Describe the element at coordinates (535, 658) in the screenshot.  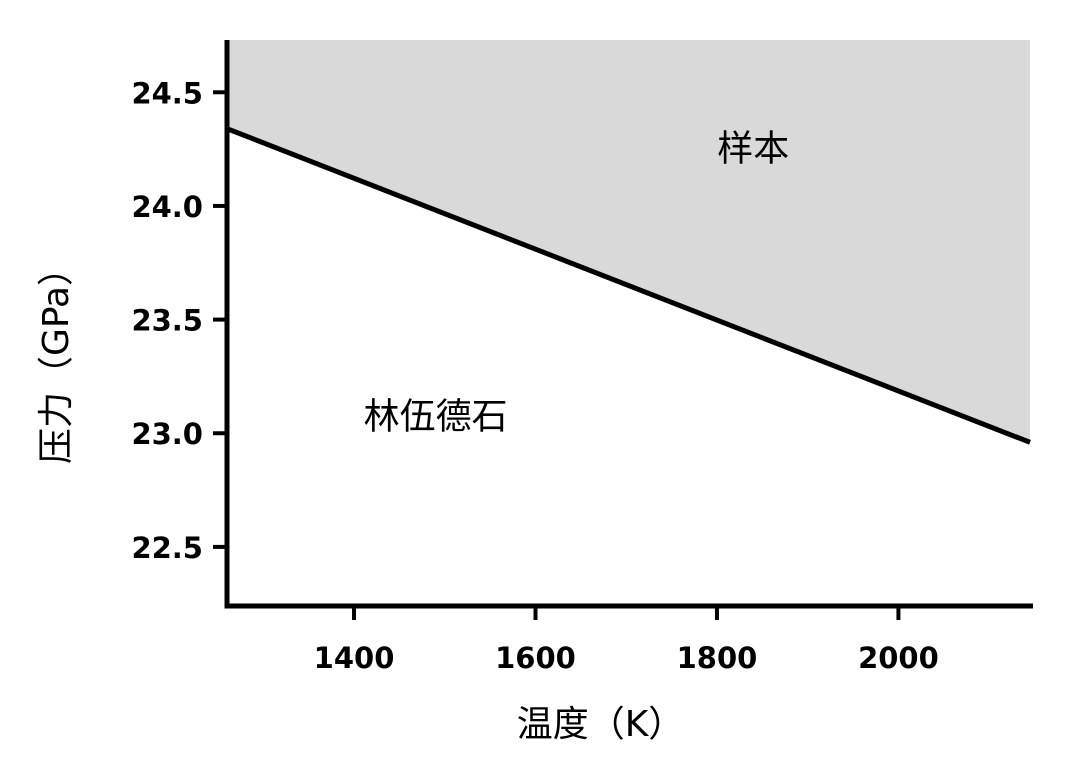
I see `x-tick-label: 1600` at that location.